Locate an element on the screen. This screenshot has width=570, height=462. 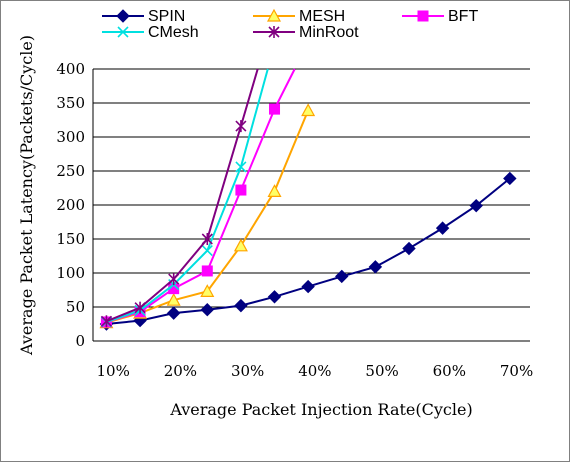
legend-item-minroot: MinRoot is located at coordinates (306, 32).